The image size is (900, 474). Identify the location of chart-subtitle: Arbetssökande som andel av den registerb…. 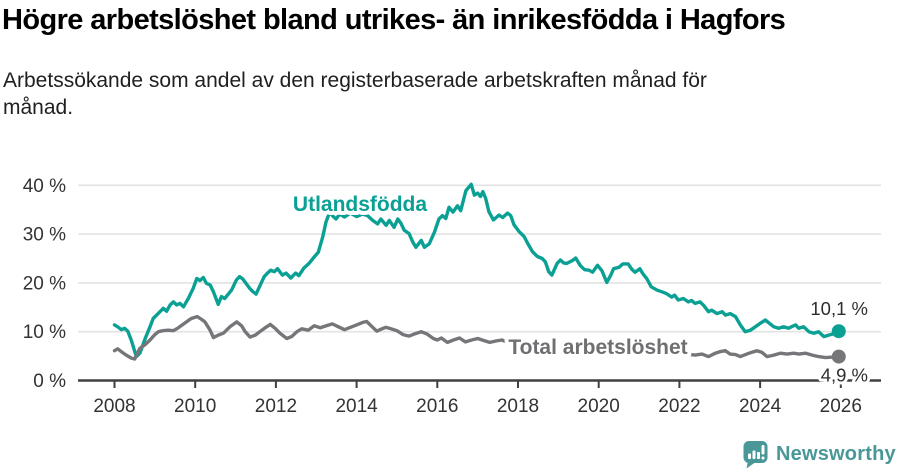
(355, 94).